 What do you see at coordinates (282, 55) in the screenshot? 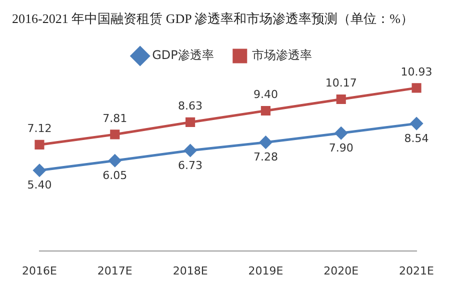
I see `legend-label: 市场渗透率` at bounding box center [282, 55].